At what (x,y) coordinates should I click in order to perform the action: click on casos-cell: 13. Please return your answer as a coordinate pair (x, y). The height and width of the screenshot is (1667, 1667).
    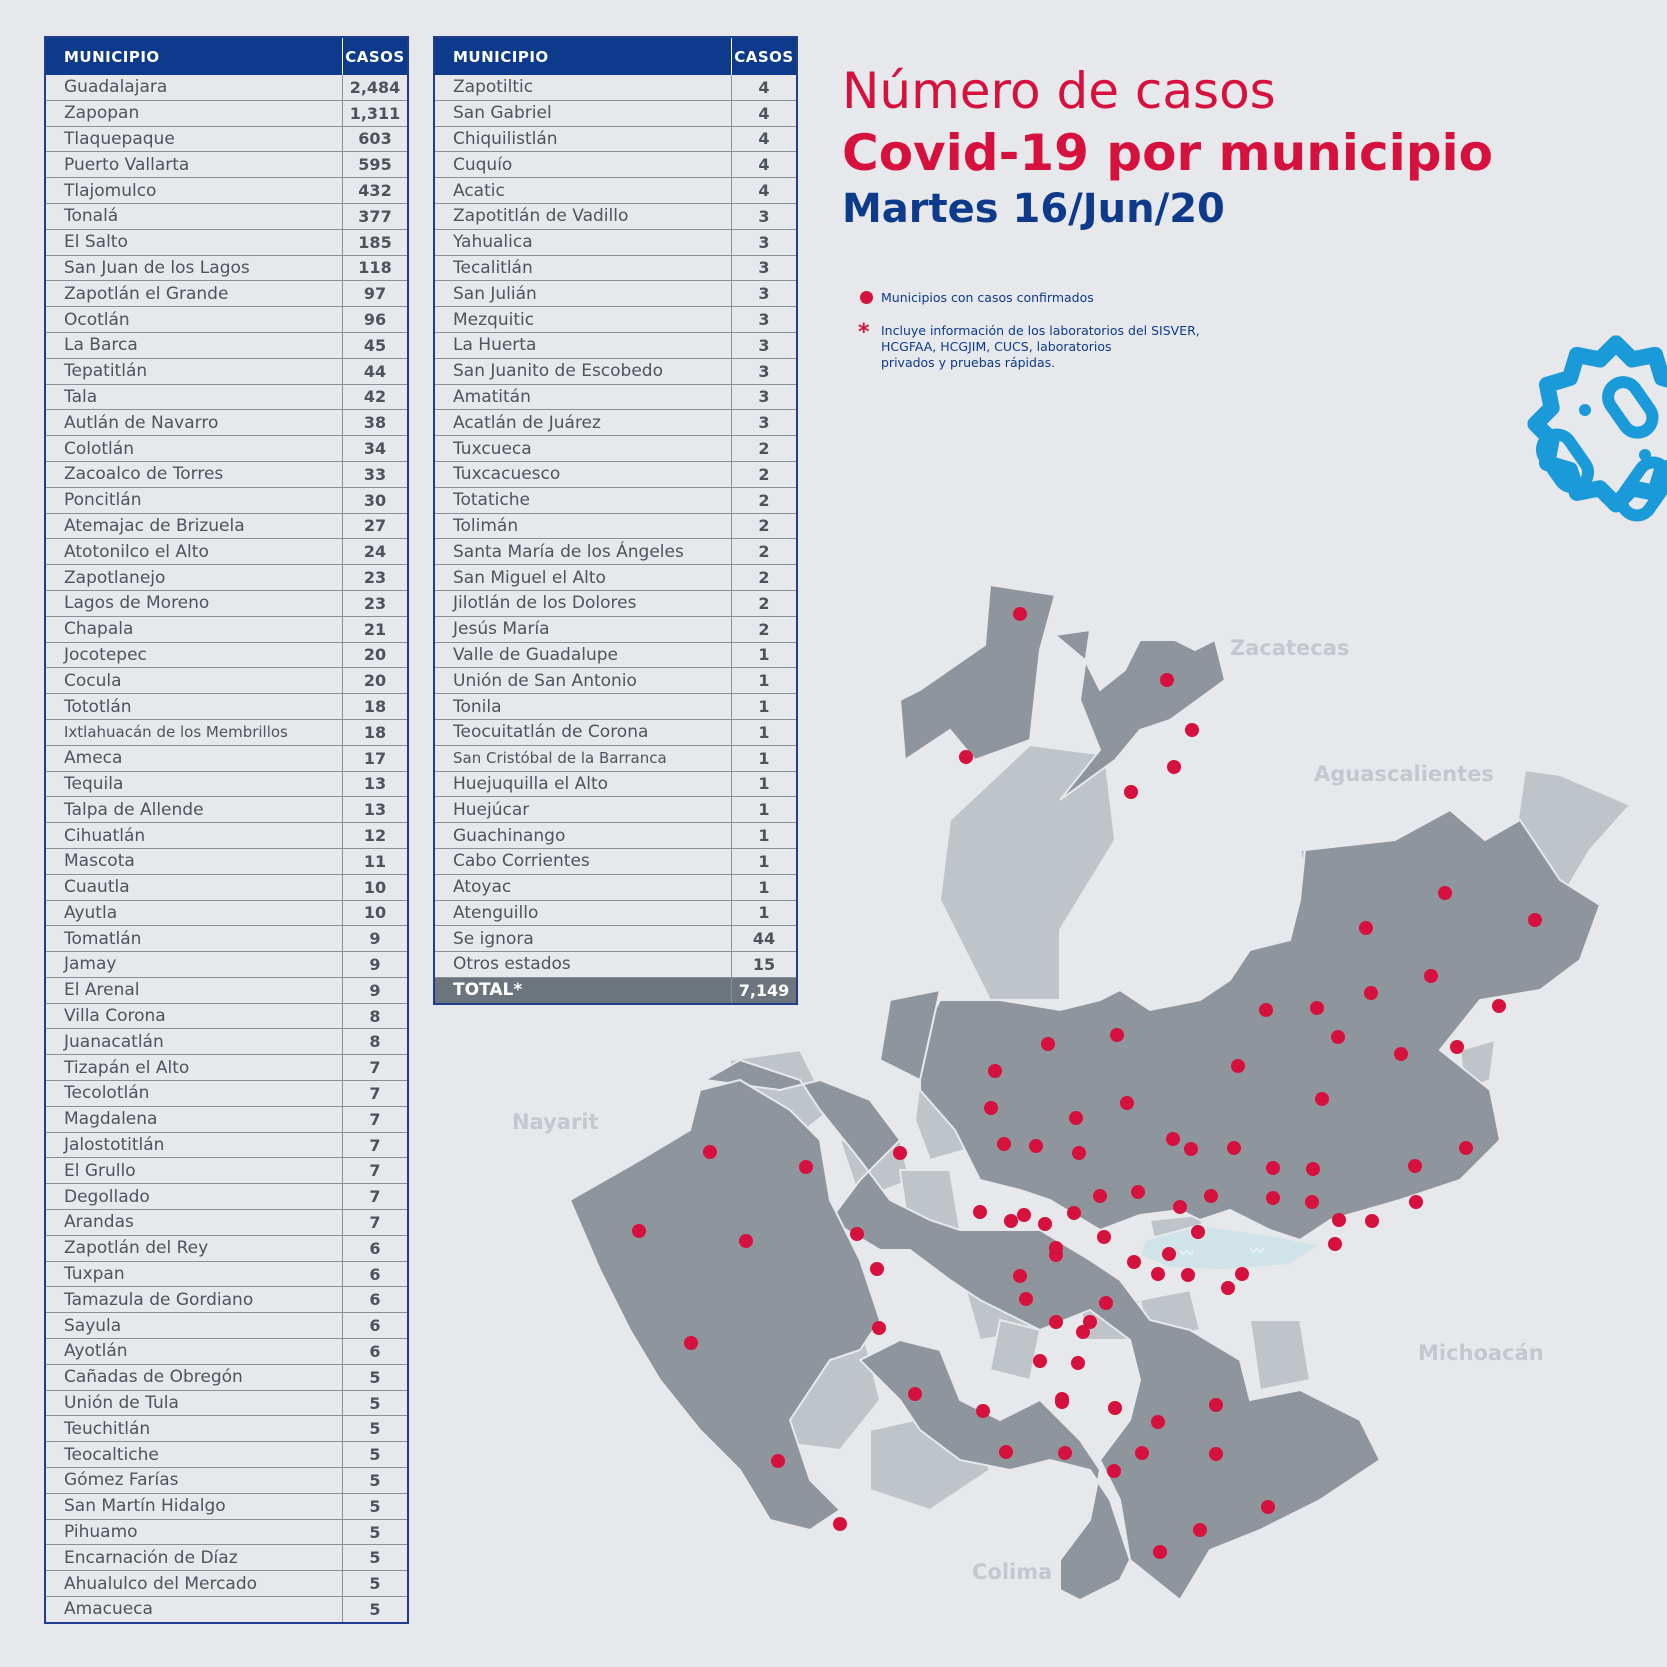
    Looking at the image, I should click on (375, 810).